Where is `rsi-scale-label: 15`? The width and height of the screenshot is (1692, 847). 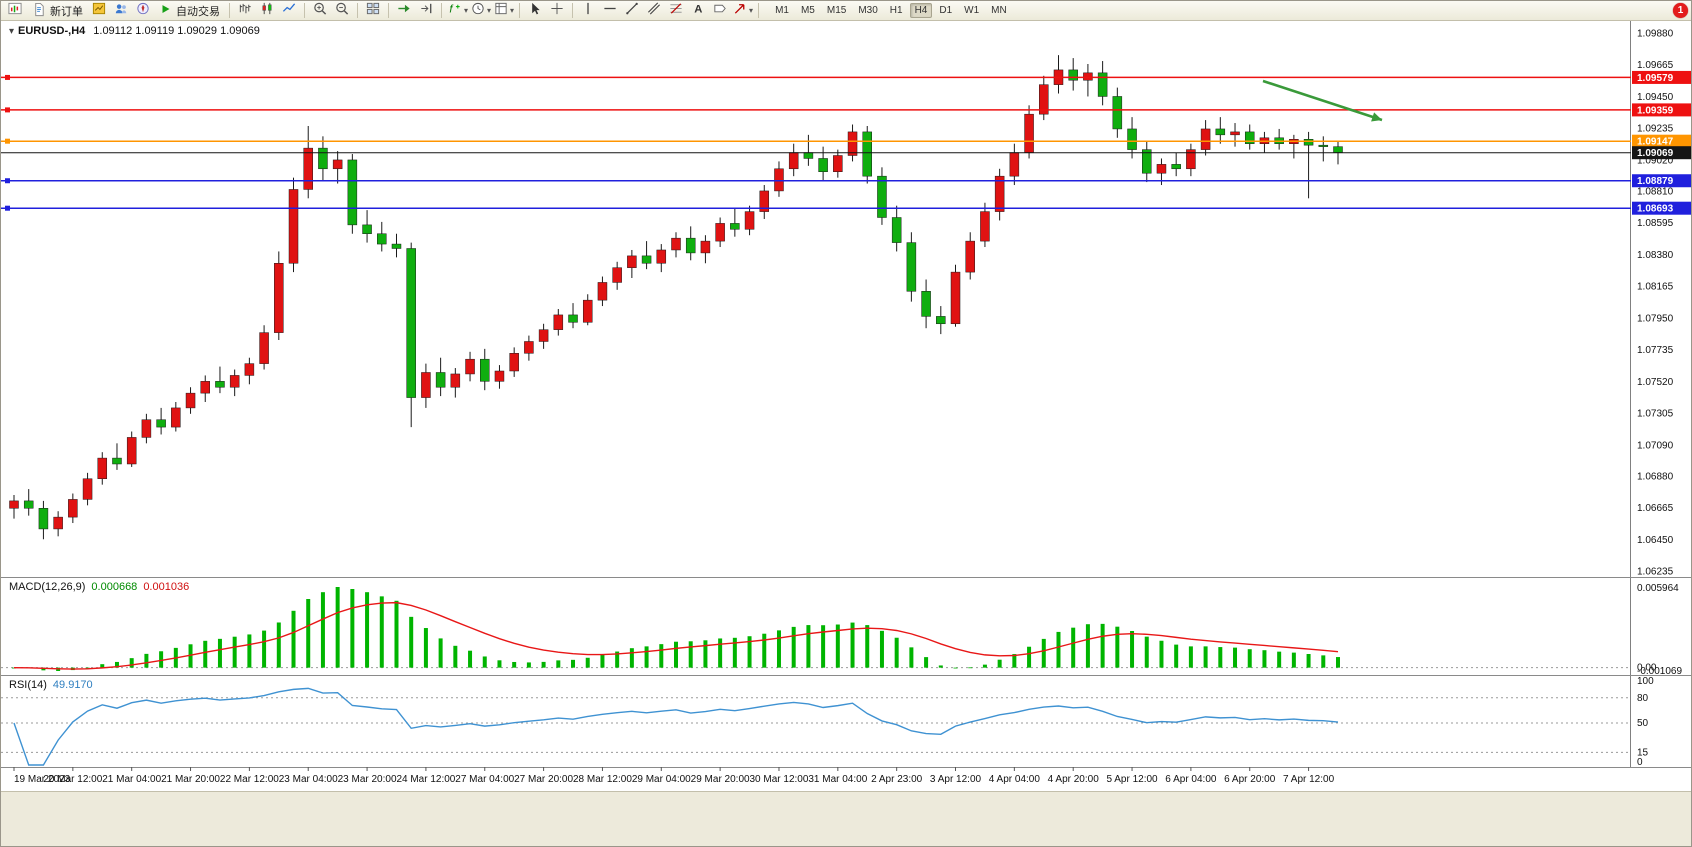 rsi-scale-label: 15 is located at coordinates (1643, 752).